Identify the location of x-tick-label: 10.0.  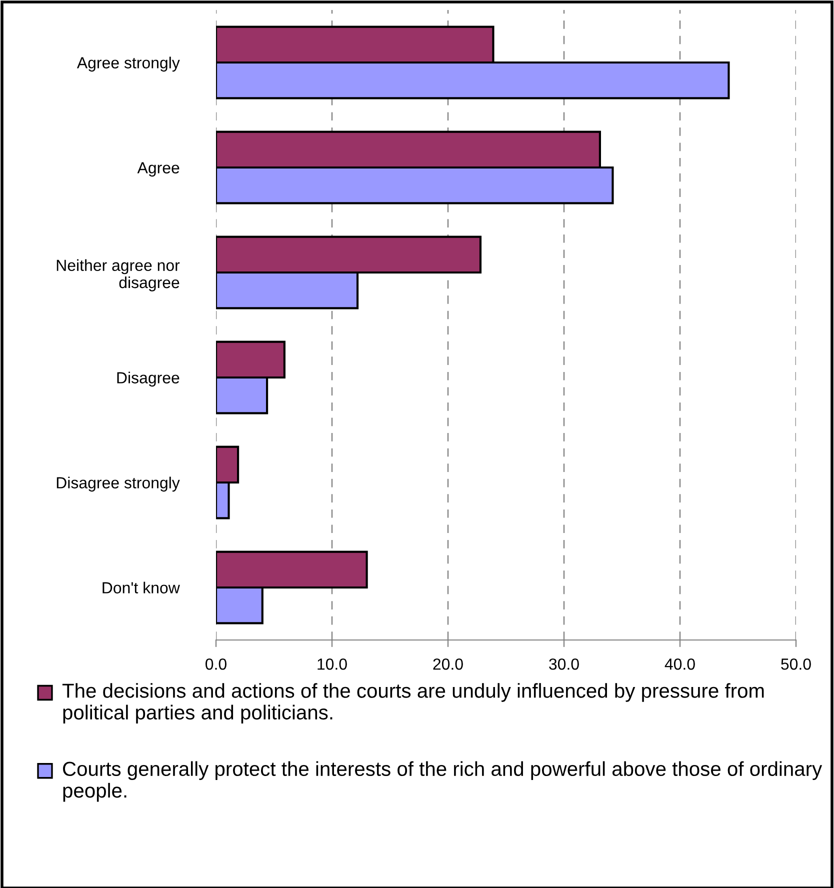
(332, 664).